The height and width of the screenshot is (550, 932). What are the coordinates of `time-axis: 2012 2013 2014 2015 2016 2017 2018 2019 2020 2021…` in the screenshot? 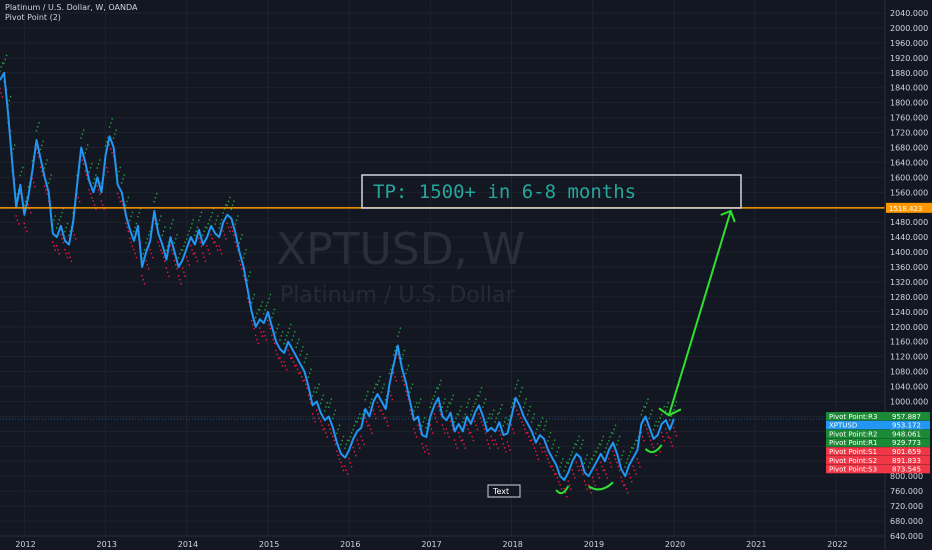 It's located at (442, 542).